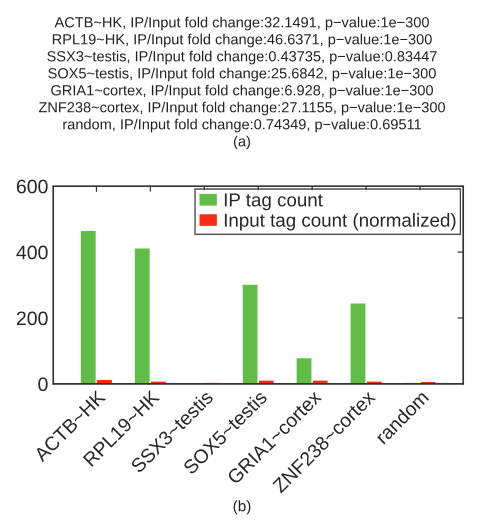 Image resolution: width=484 pixels, height=523 pixels. Describe the element at coordinates (340, 222) in the screenshot. I see `legend-label: Input tag count (normalized)` at that location.